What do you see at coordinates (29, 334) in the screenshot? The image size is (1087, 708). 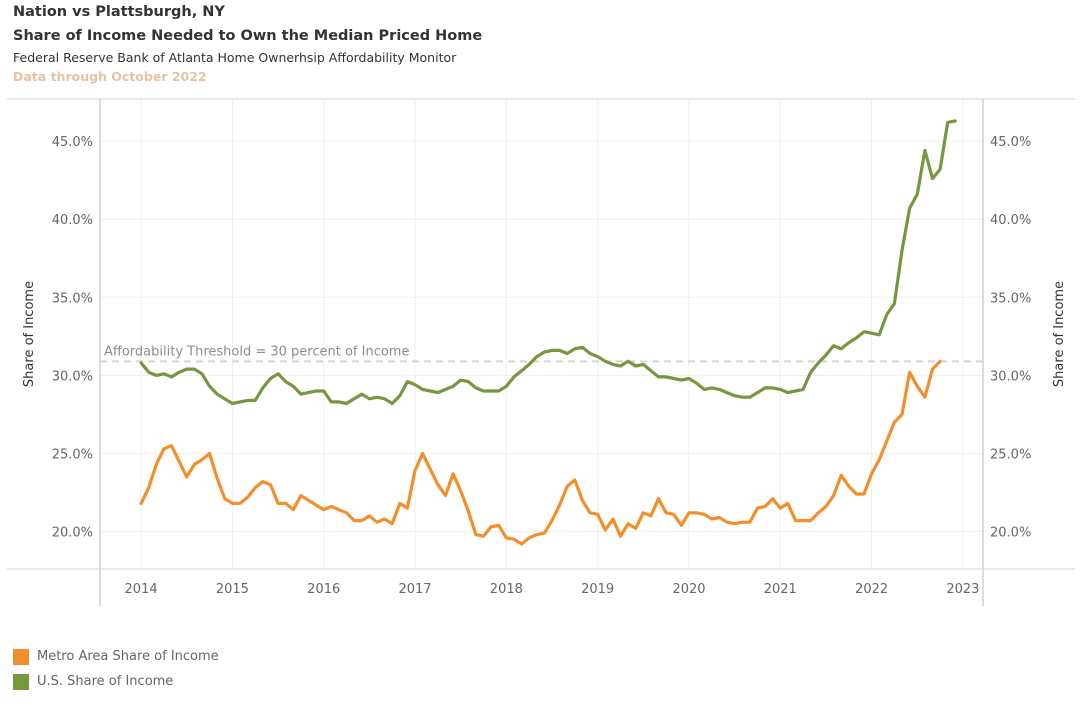 I see `y-axis-label-left: Share of Income` at bounding box center [29, 334].